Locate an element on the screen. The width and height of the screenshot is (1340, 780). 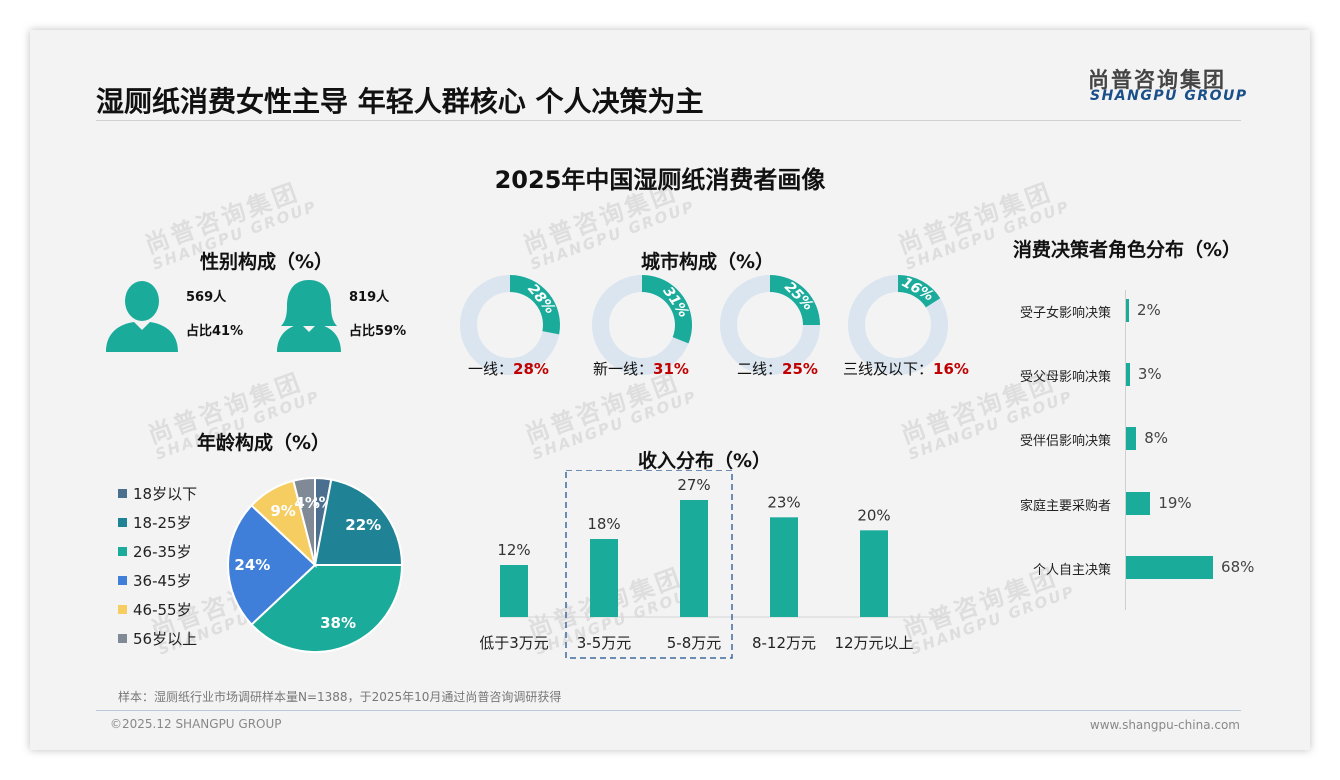
female-share: 占比59% is located at coordinates (378, 331).